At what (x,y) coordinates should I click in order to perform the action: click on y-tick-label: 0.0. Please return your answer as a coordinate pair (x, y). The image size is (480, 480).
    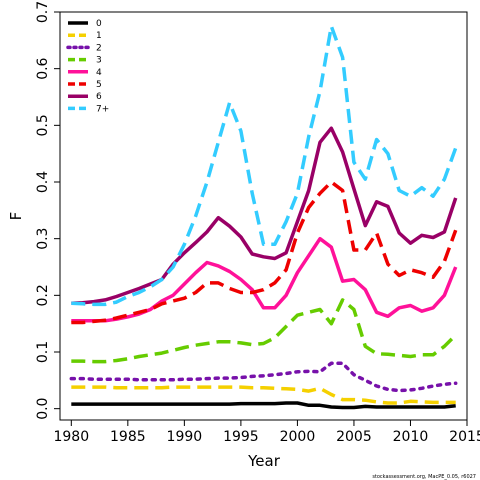
    Looking at the image, I should click on (43, 409).